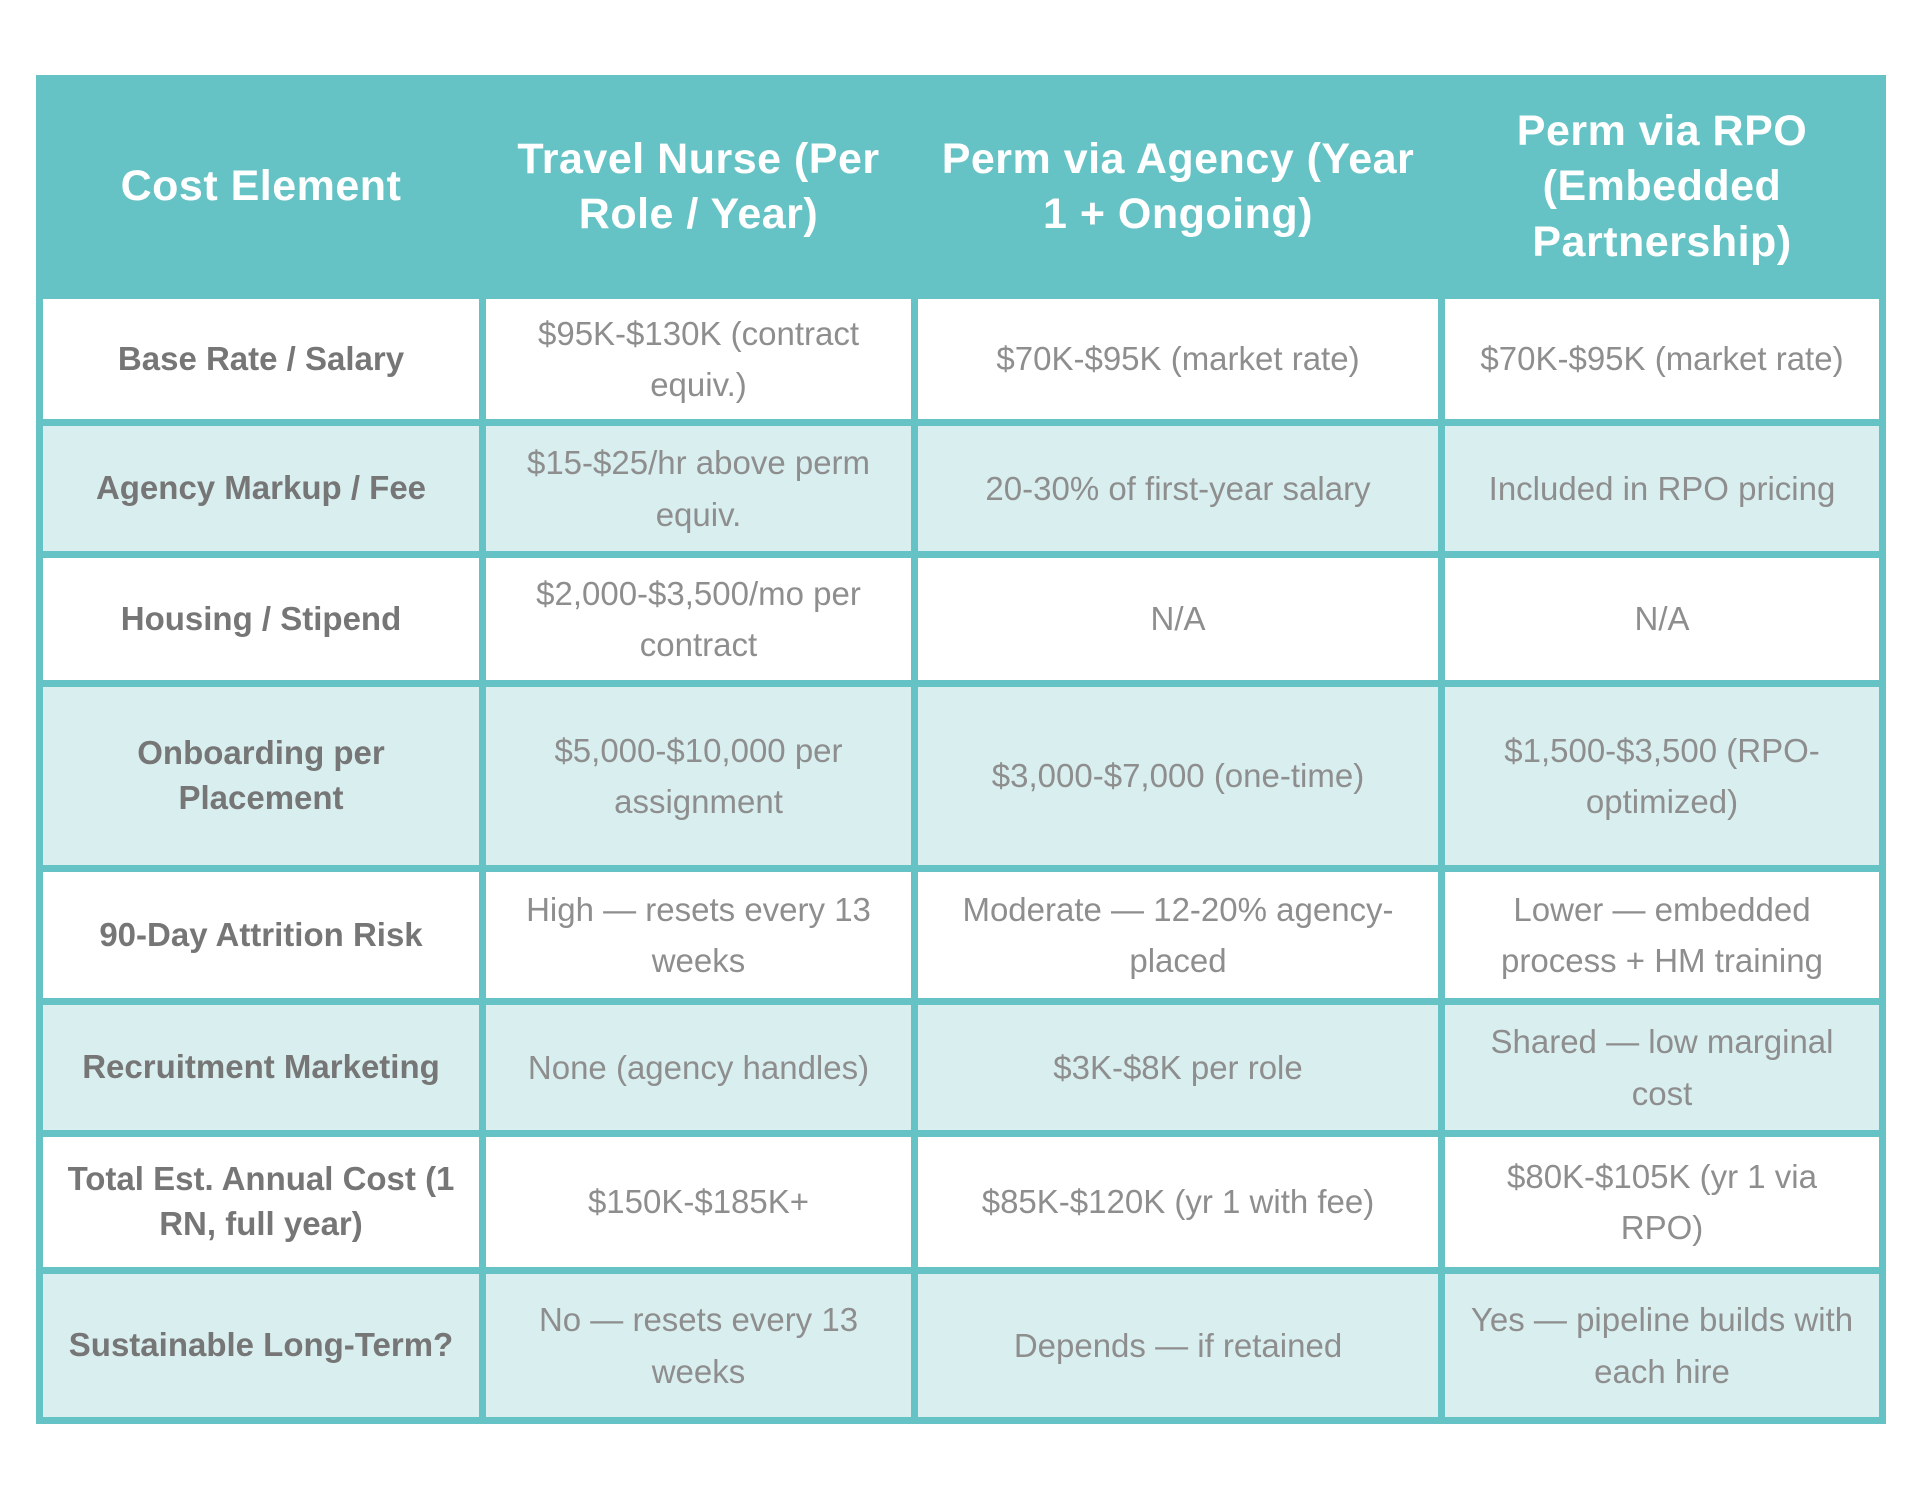 The width and height of the screenshot is (1920, 1500). I want to click on cell-housing-rpo: N/A, so click(1662, 619).